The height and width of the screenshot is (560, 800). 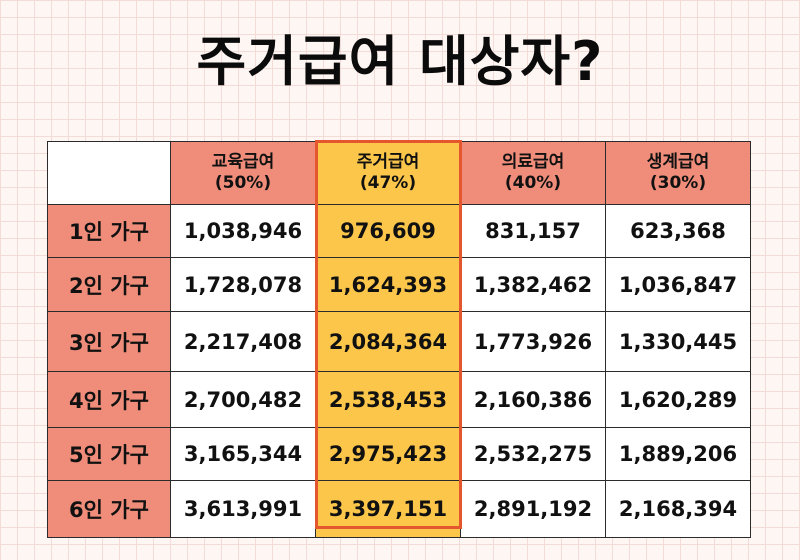 I want to click on header-label: 생계급여, so click(x=678, y=162).